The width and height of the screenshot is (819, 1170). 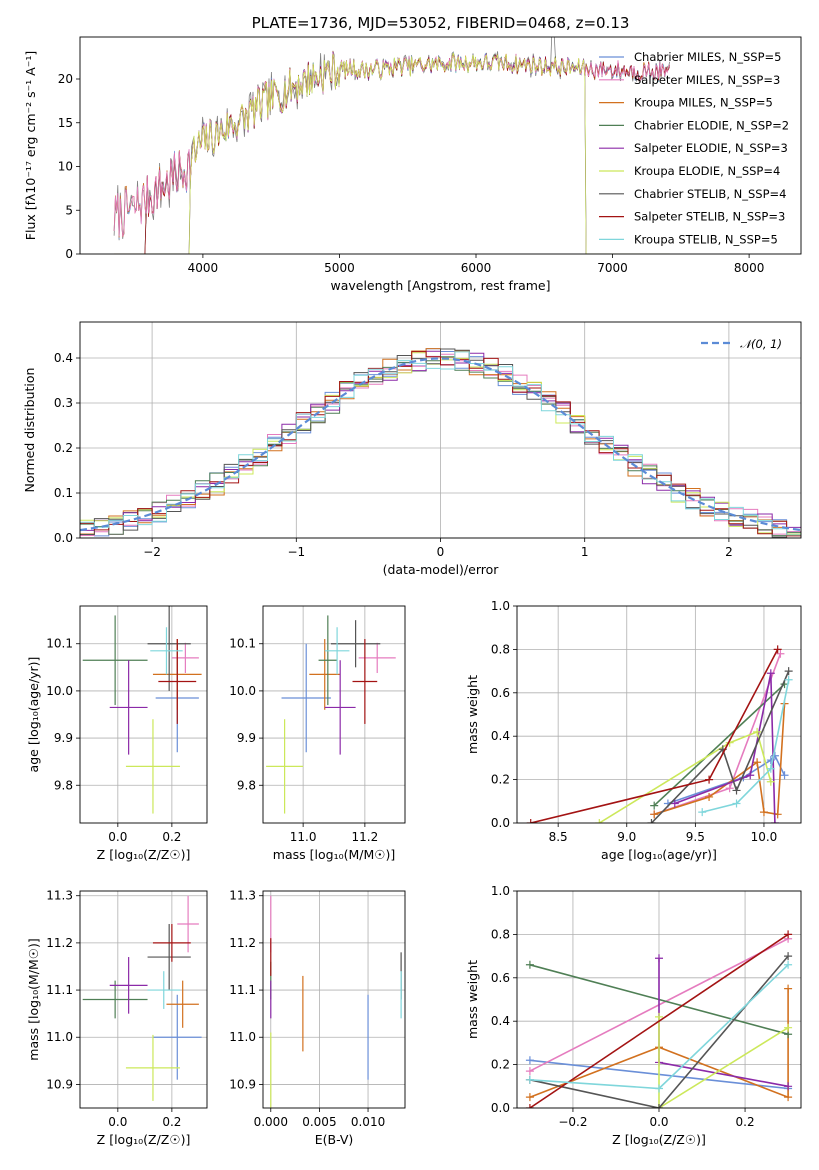 What do you see at coordinates (711, 125) in the screenshot?
I see `legend-label: Chabrier ELODIE, N_SSP=2` at bounding box center [711, 125].